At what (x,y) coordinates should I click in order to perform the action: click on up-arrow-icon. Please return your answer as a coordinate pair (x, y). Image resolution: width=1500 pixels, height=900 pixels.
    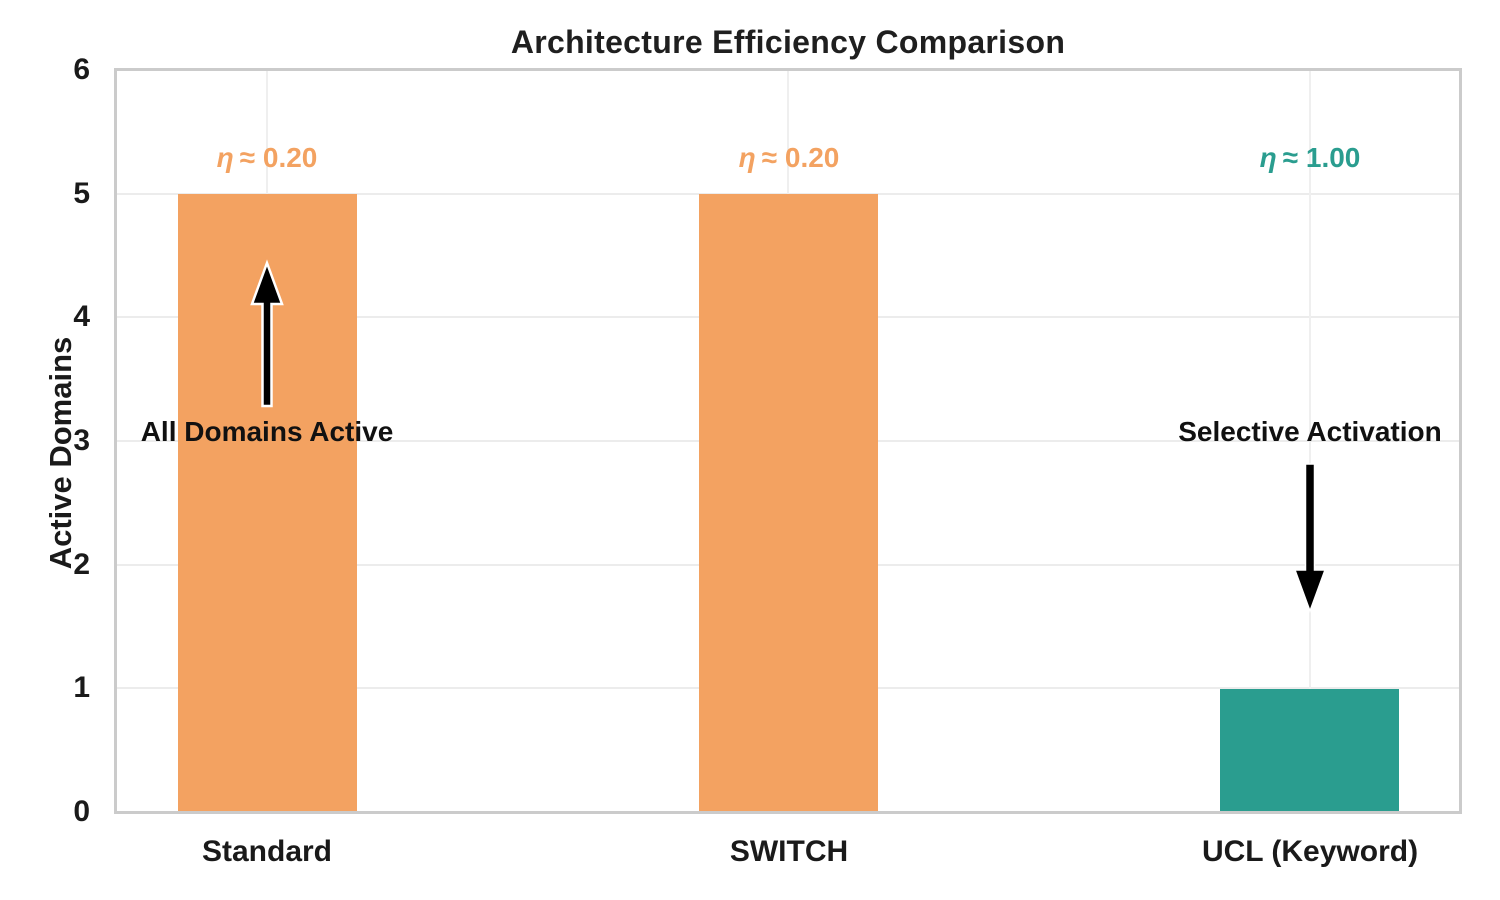
    Looking at the image, I should click on (267, 333).